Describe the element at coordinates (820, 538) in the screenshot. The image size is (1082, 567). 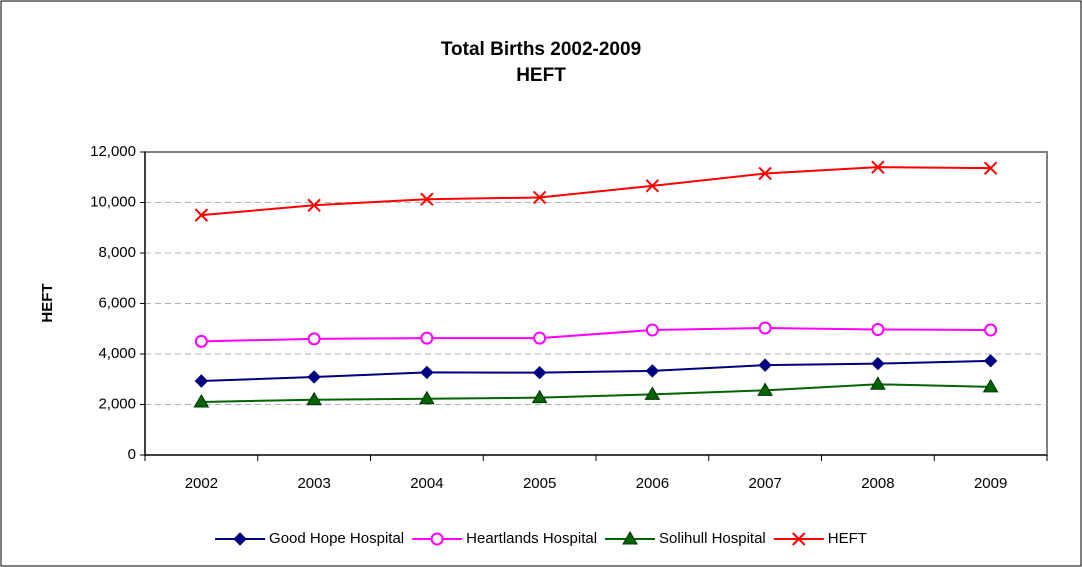
I see `legend-item: HEFT` at that location.